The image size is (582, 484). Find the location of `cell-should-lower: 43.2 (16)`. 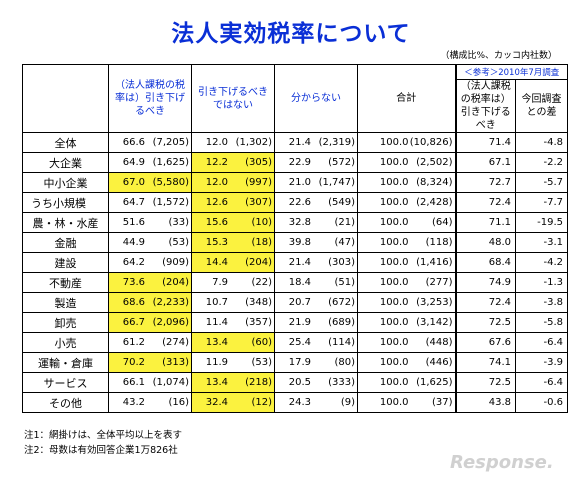

cell-should-lower: 43.2 (16) is located at coordinates (150, 402).